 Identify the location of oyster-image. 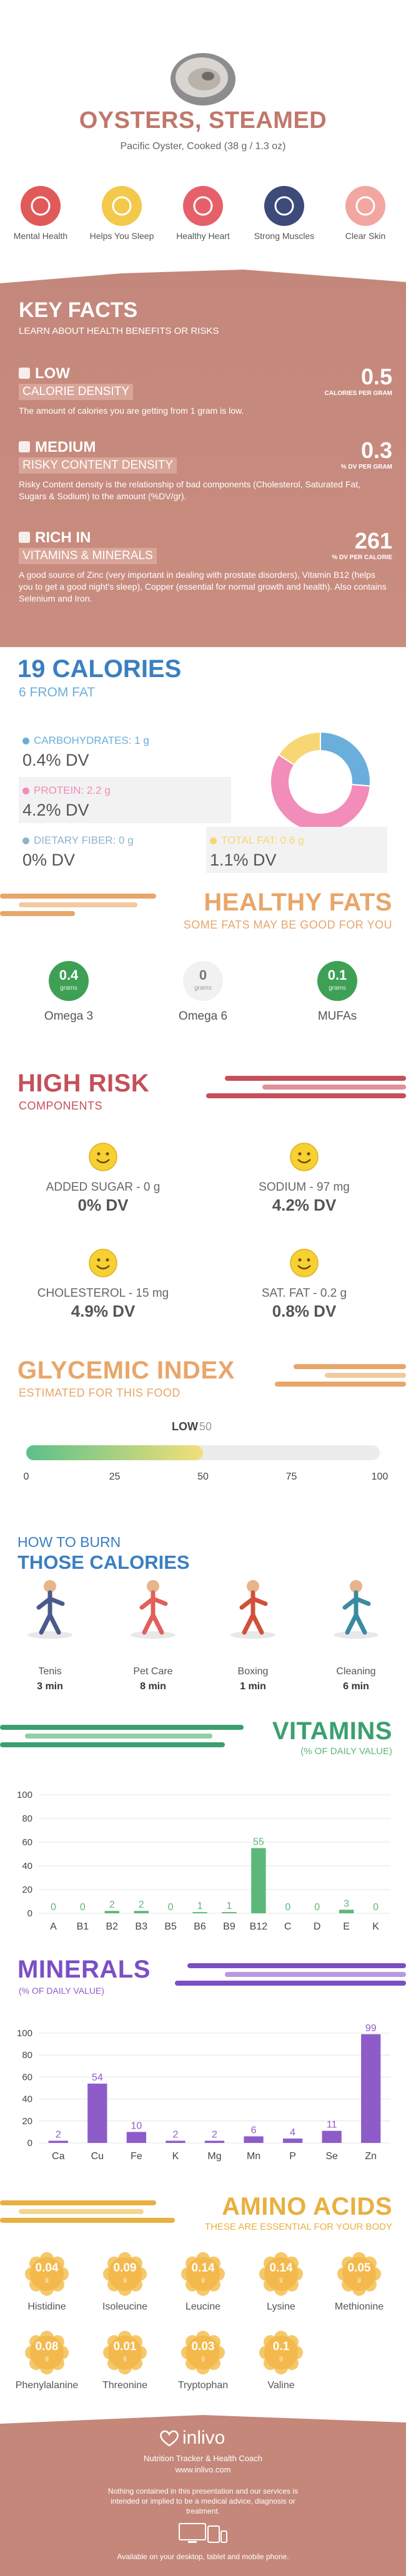
(203, 79).